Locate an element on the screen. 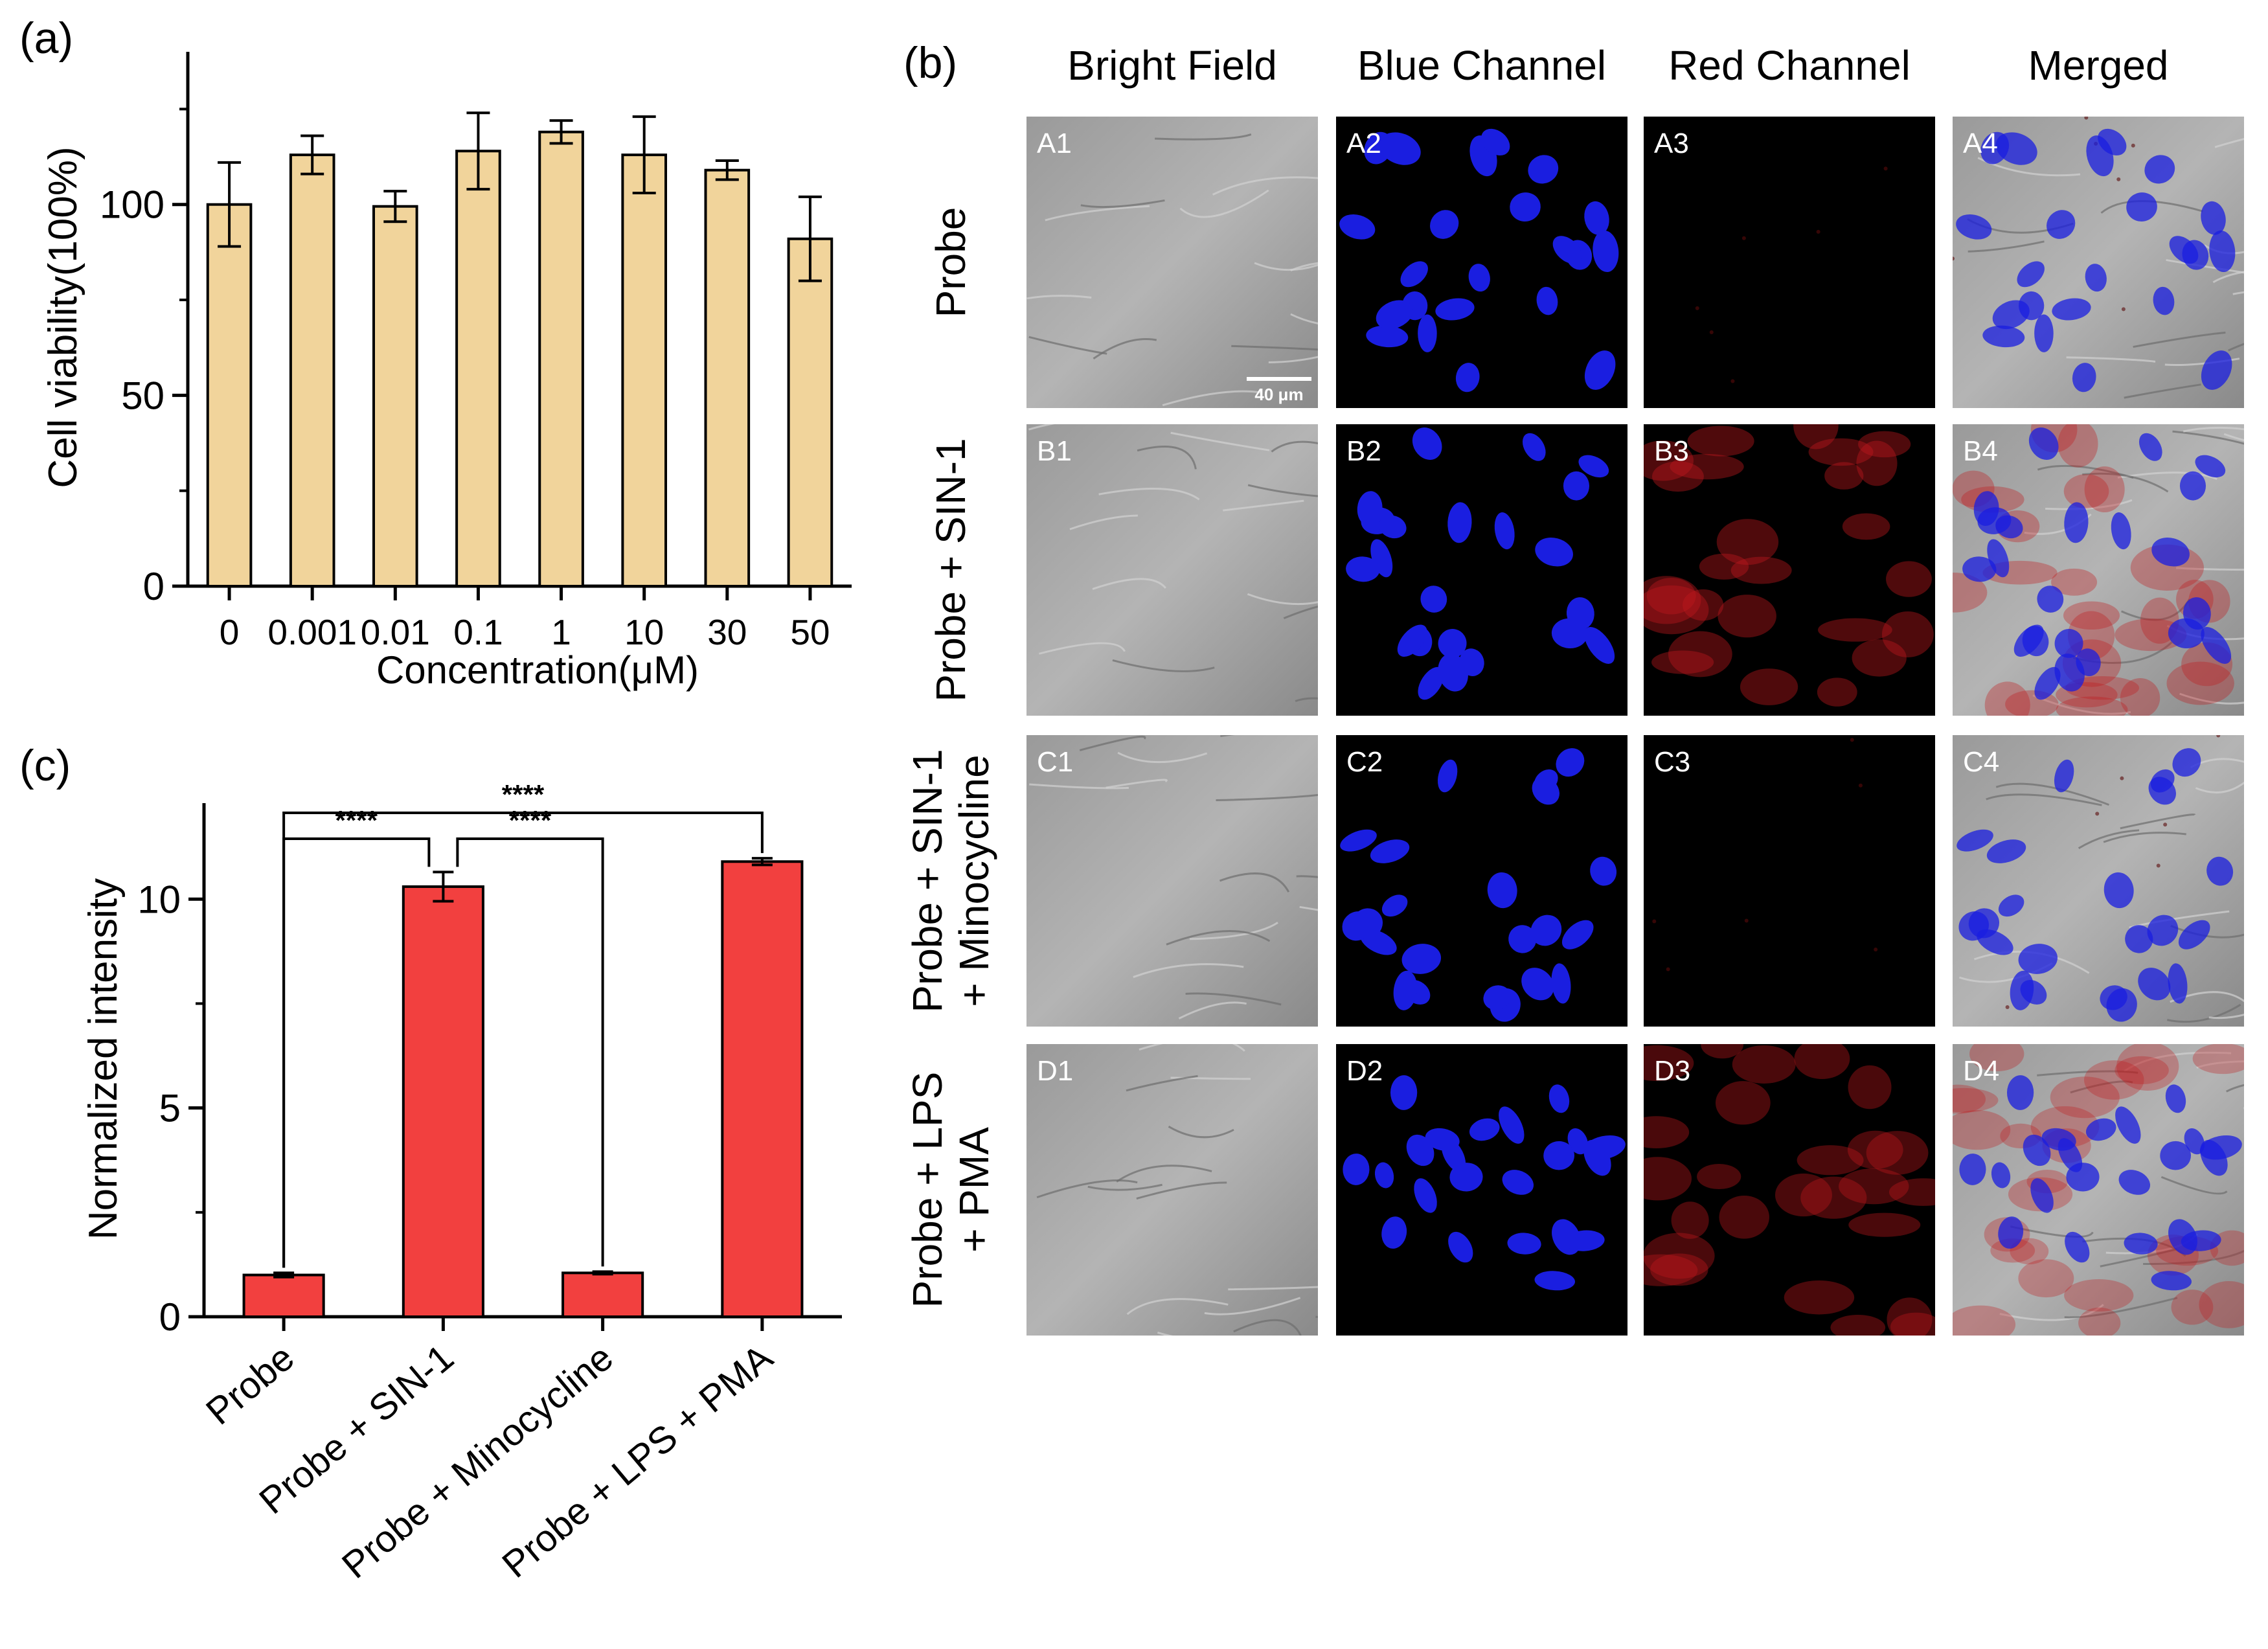 The height and width of the screenshot is (1649, 2268). tile-label: D2 is located at coordinates (1364, 1071).